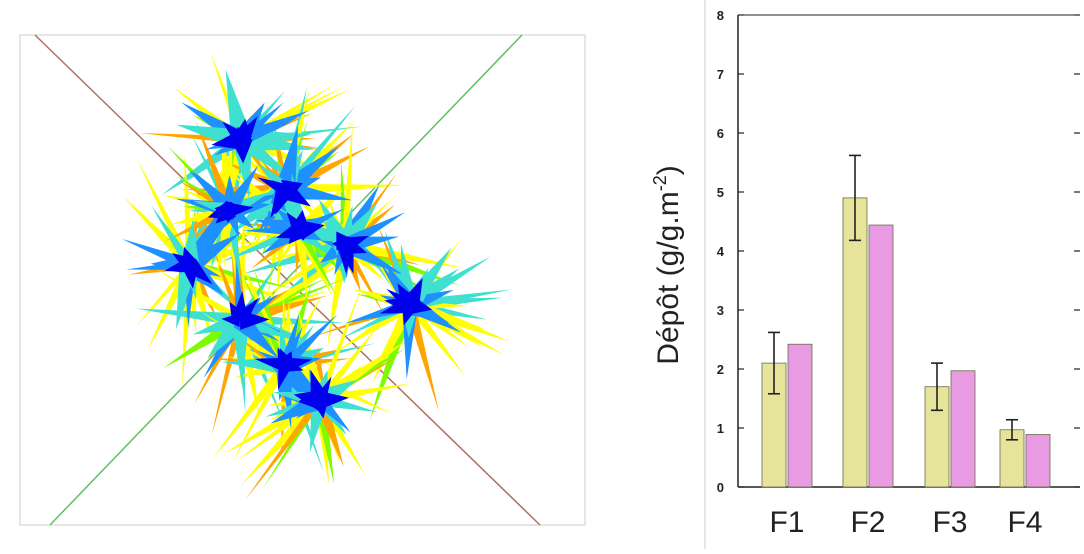  I want to click on bar-F1-series2, so click(800, 415).